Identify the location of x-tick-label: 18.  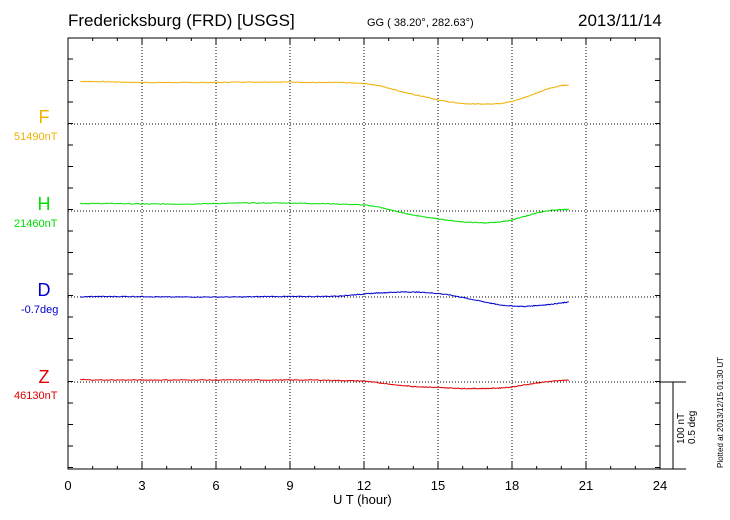
(512, 485).